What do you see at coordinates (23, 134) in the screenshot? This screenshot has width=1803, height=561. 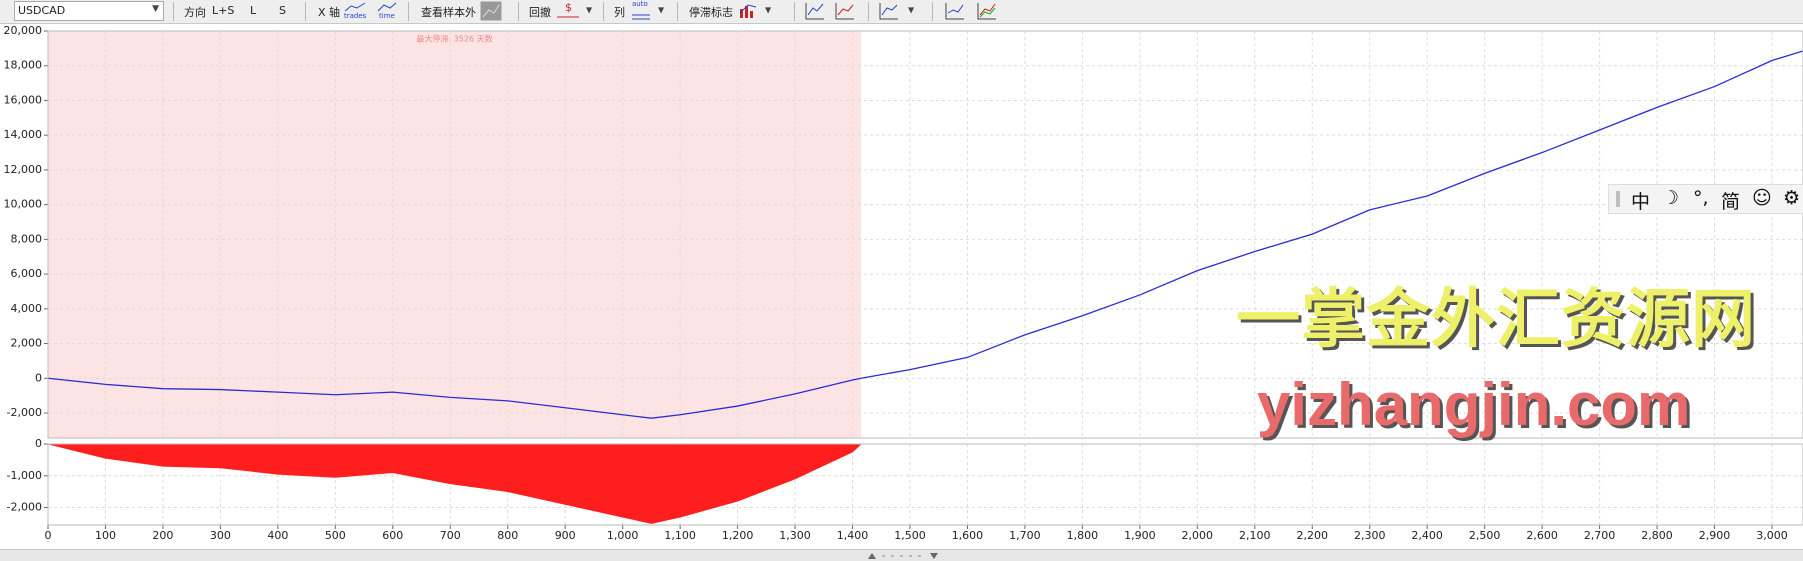 I see `y-tick-label: 14,000` at bounding box center [23, 134].